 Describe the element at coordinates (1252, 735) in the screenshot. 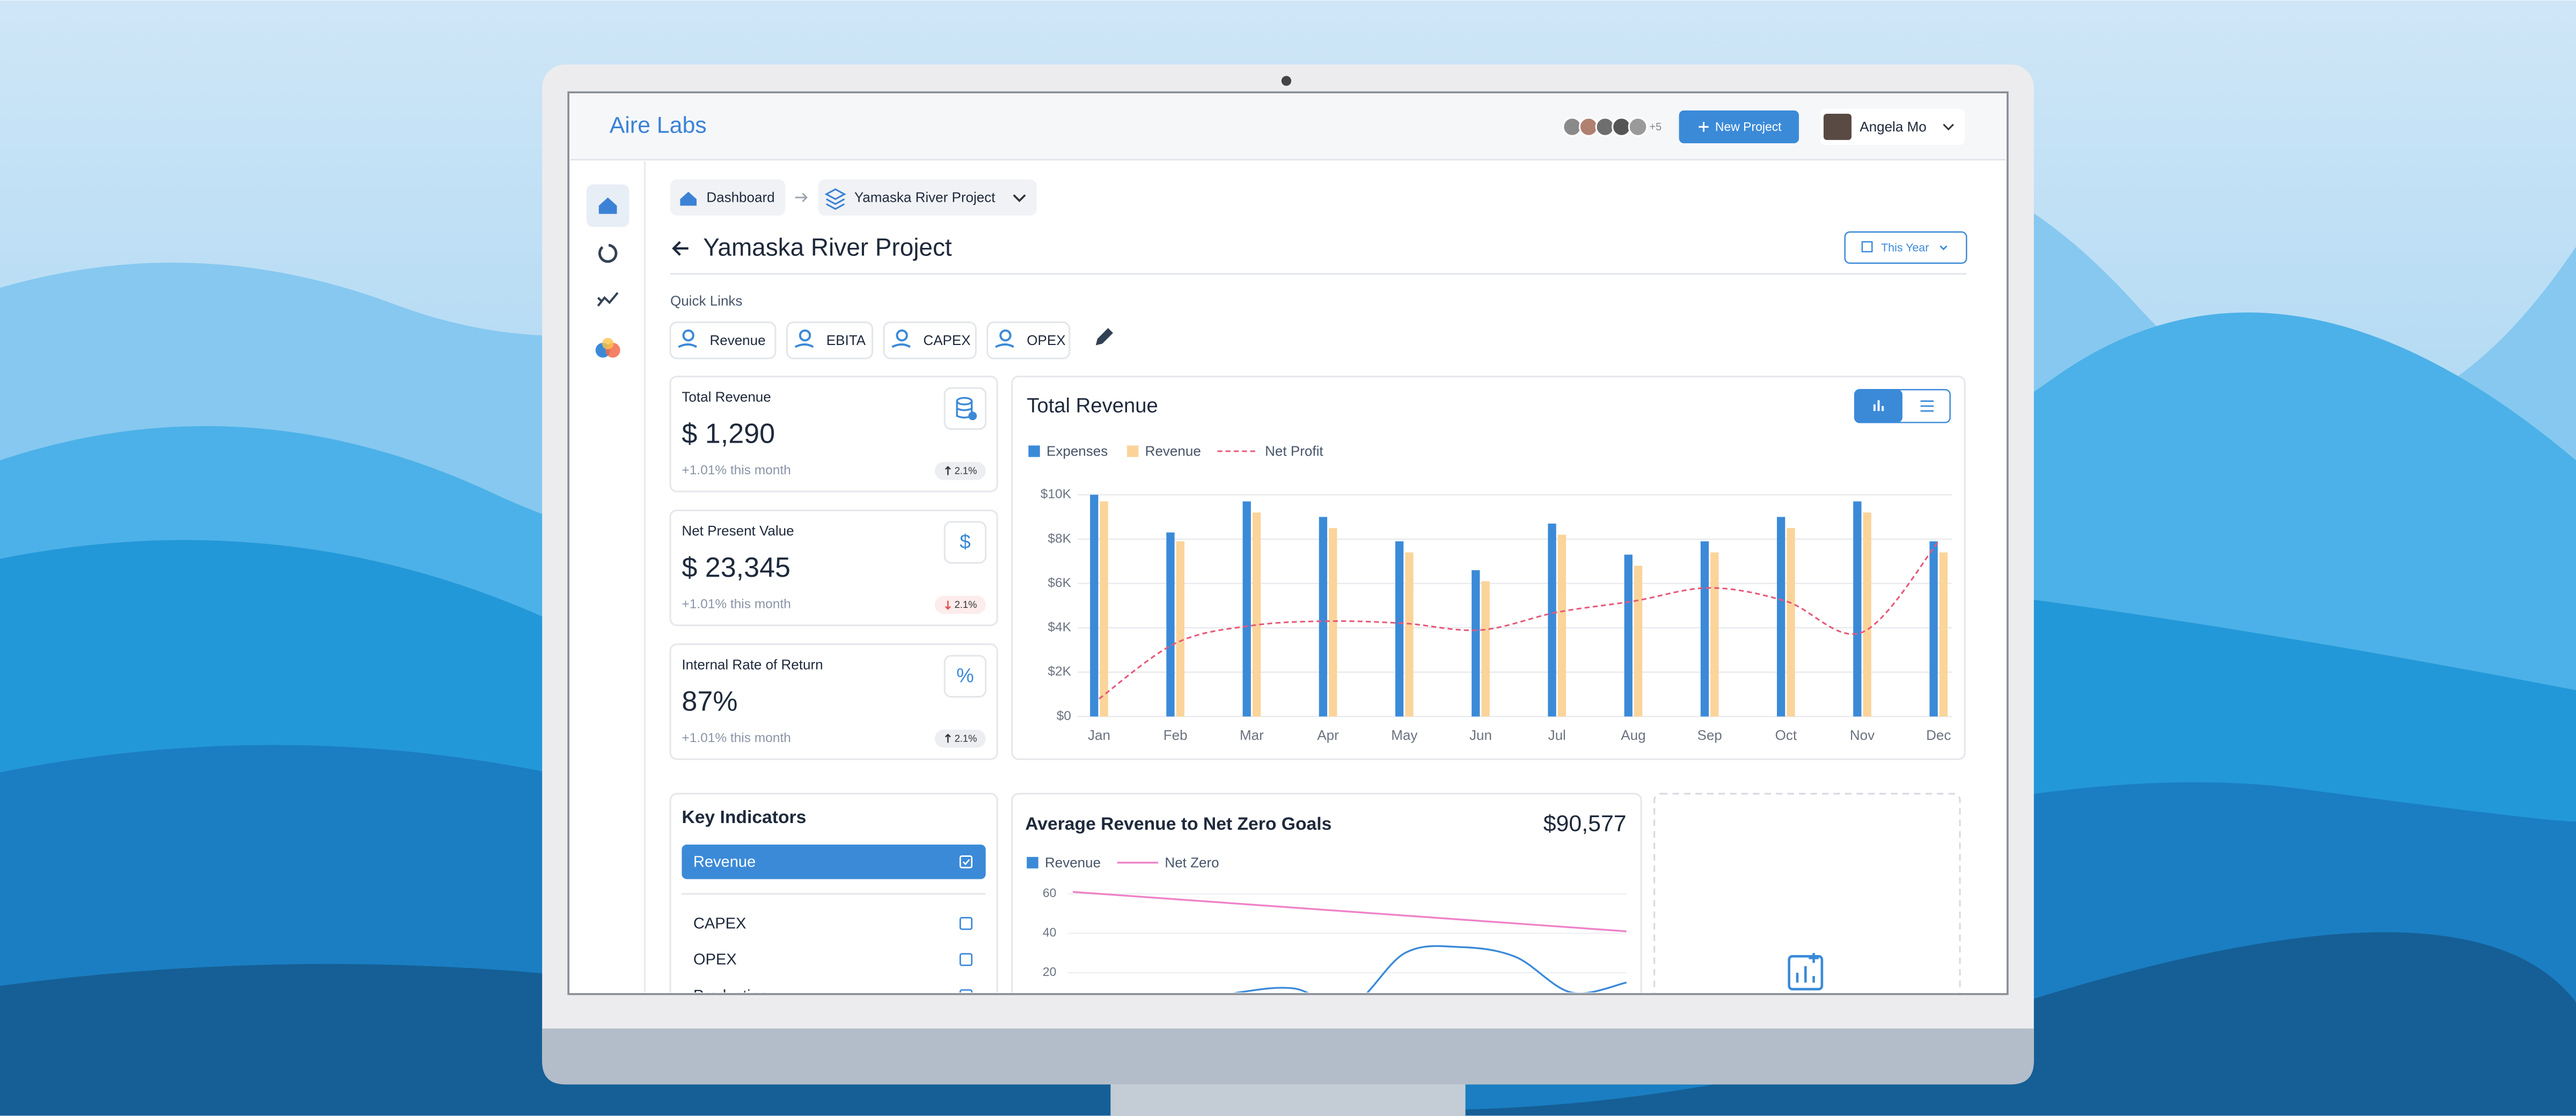

I see `x-tick-label: Mar` at that location.